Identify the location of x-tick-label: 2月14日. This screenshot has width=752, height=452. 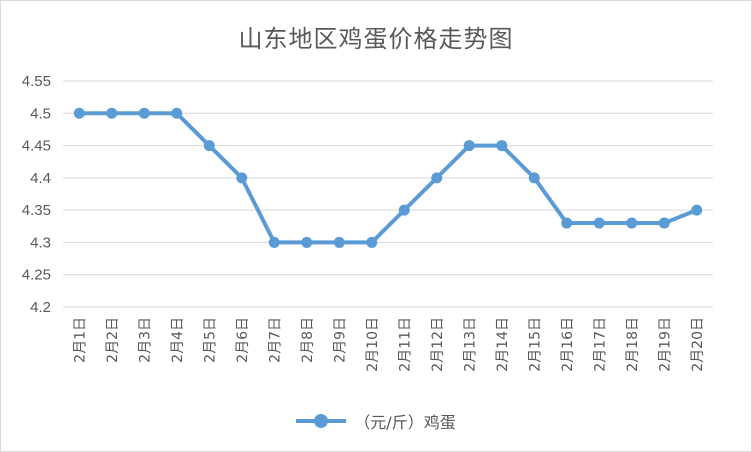
(503, 344).